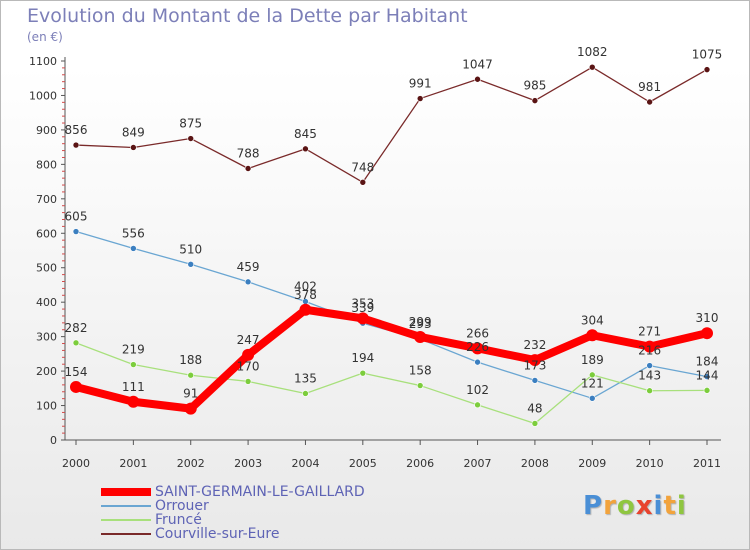  What do you see at coordinates (43, 61) in the screenshot?
I see `y-tick-label: 1100` at bounding box center [43, 61].